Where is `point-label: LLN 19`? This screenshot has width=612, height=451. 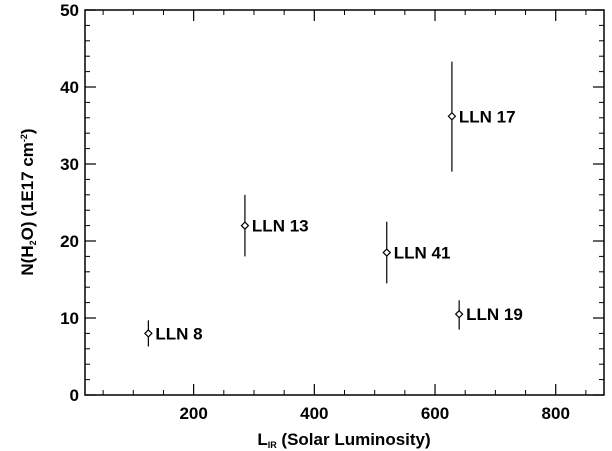 point-label: LLN 19 is located at coordinates (494, 314).